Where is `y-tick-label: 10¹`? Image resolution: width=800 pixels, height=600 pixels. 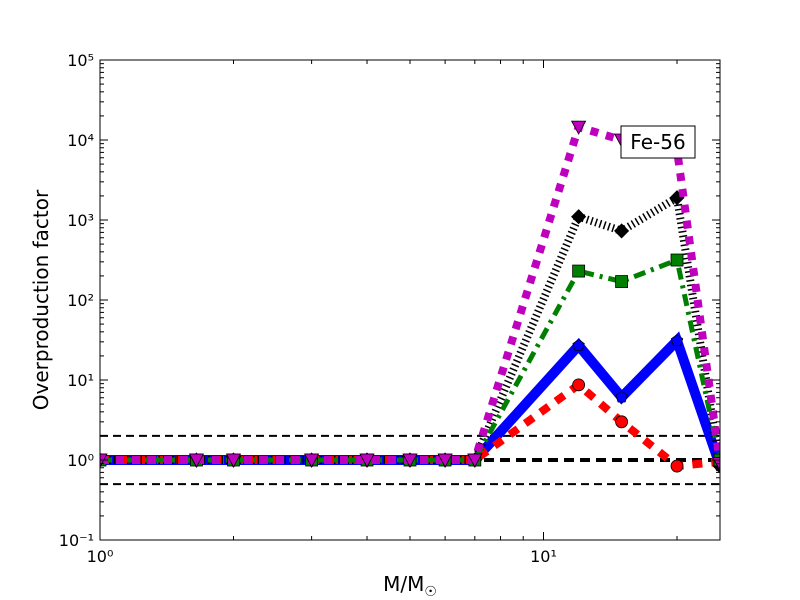 y-tick-label: 10¹ is located at coordinates (80, 380).